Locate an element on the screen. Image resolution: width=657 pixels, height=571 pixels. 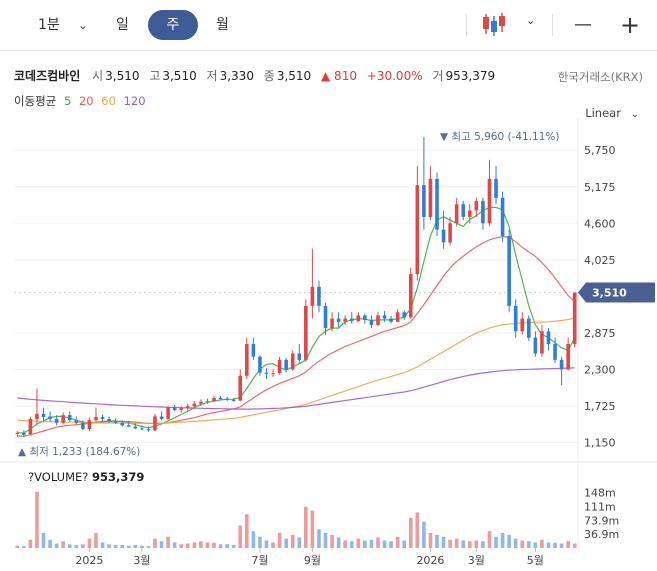
max-annotation: ▼ 최고 5,960 (-41.11%) is located at coordinates (500, 137).